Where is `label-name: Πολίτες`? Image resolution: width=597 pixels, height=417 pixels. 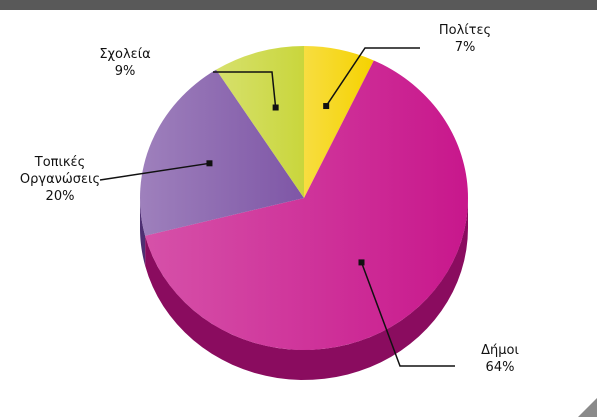
label-name: Πολίτες is located at coordinates (465, 30).